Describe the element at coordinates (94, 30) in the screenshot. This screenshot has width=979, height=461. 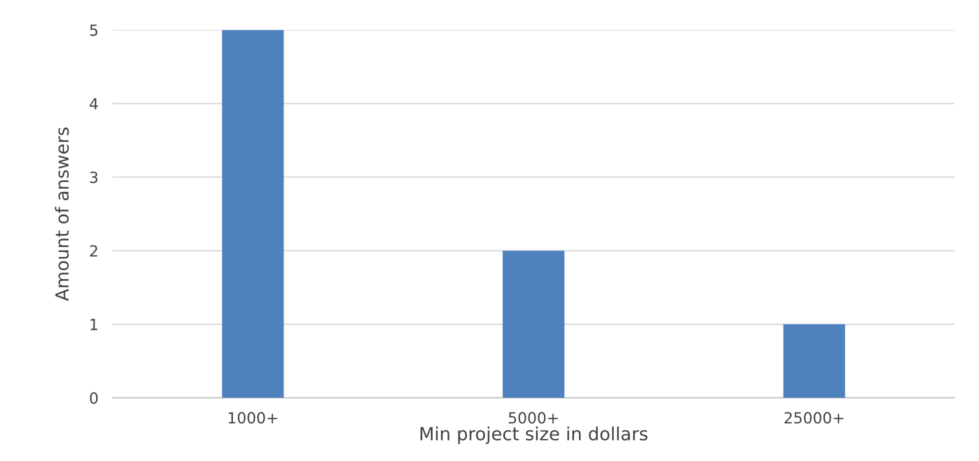
I see `y-tick-label: 5` at that location.